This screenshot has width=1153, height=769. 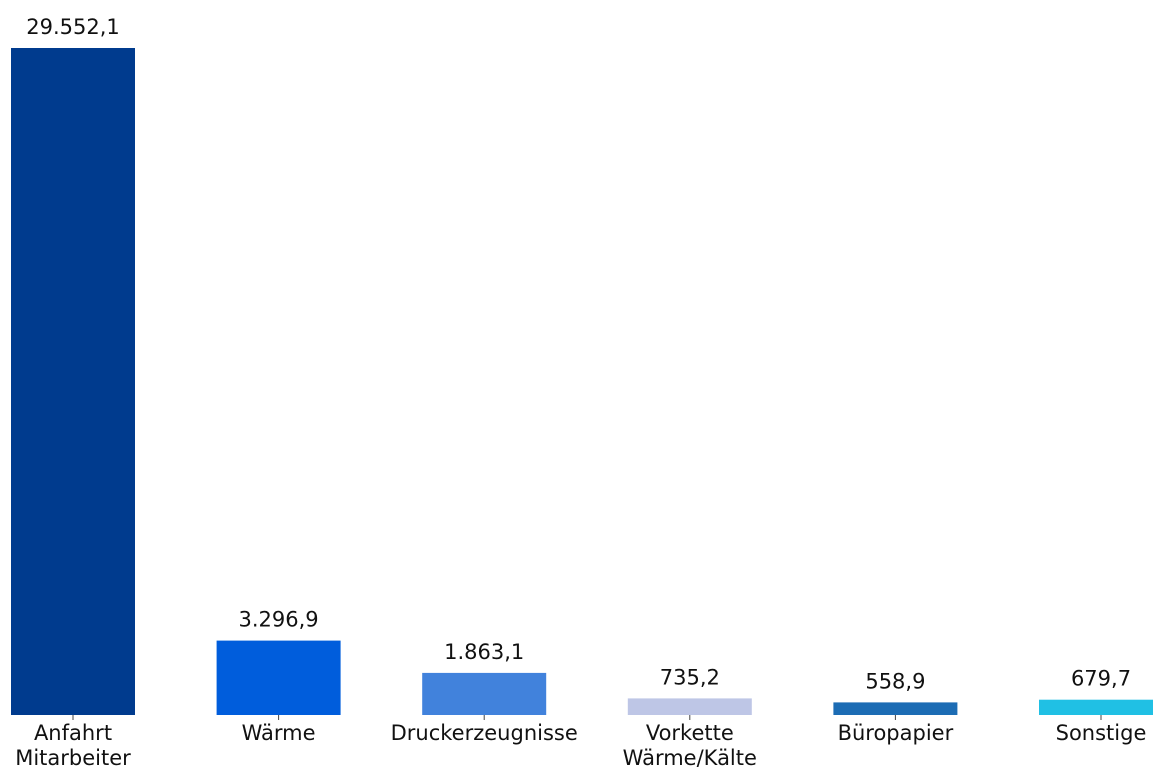 I want to click on x-tick-label-line: Vorkette, so click(x=690, y=733).